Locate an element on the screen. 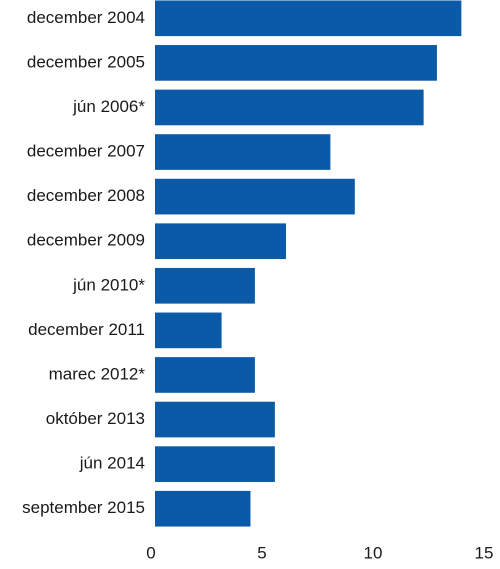  y-tick-label: december 2005 is located at coordinates (86, 61).